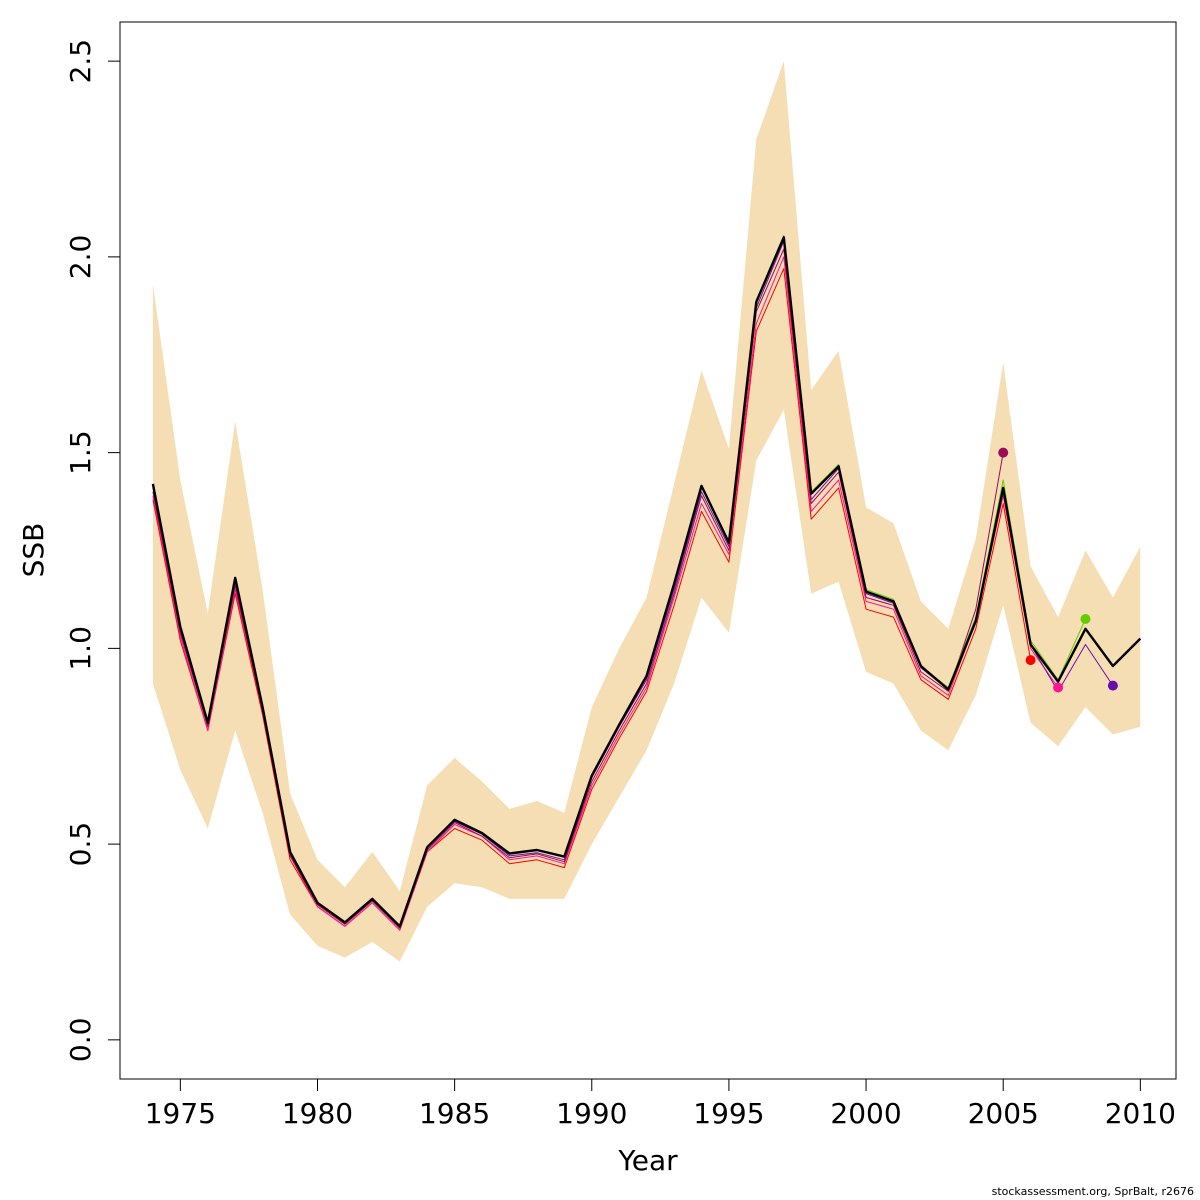 This screenshot has width=1200, height=1200. I want to click on x-tick-label: 1990, so click(591, 1113).